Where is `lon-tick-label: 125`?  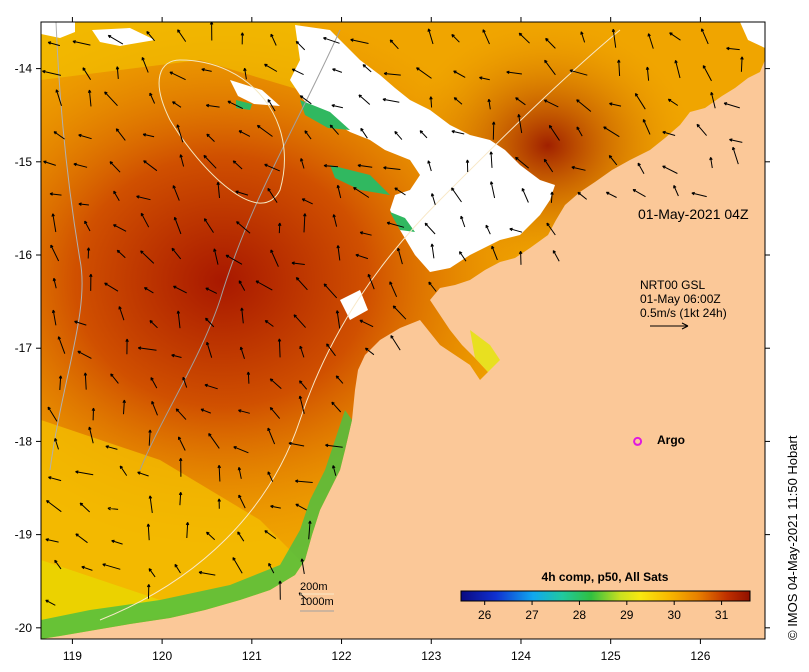
lon-tick-label: 125 is located at coordinates (611, 656).